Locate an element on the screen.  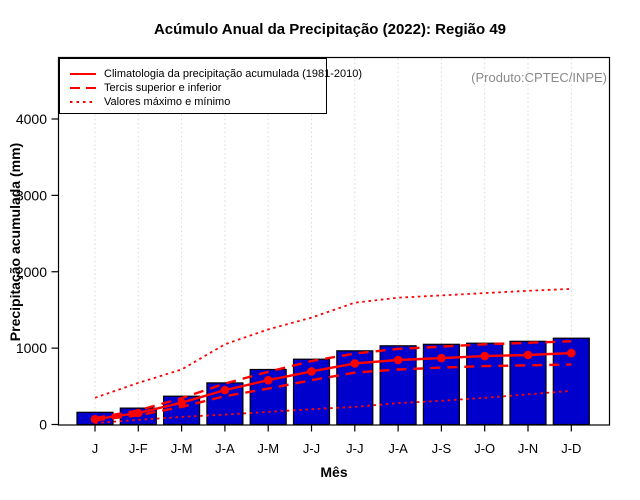
legend-label: Valores máximo e mínimo is located at coordinates (167, 102).